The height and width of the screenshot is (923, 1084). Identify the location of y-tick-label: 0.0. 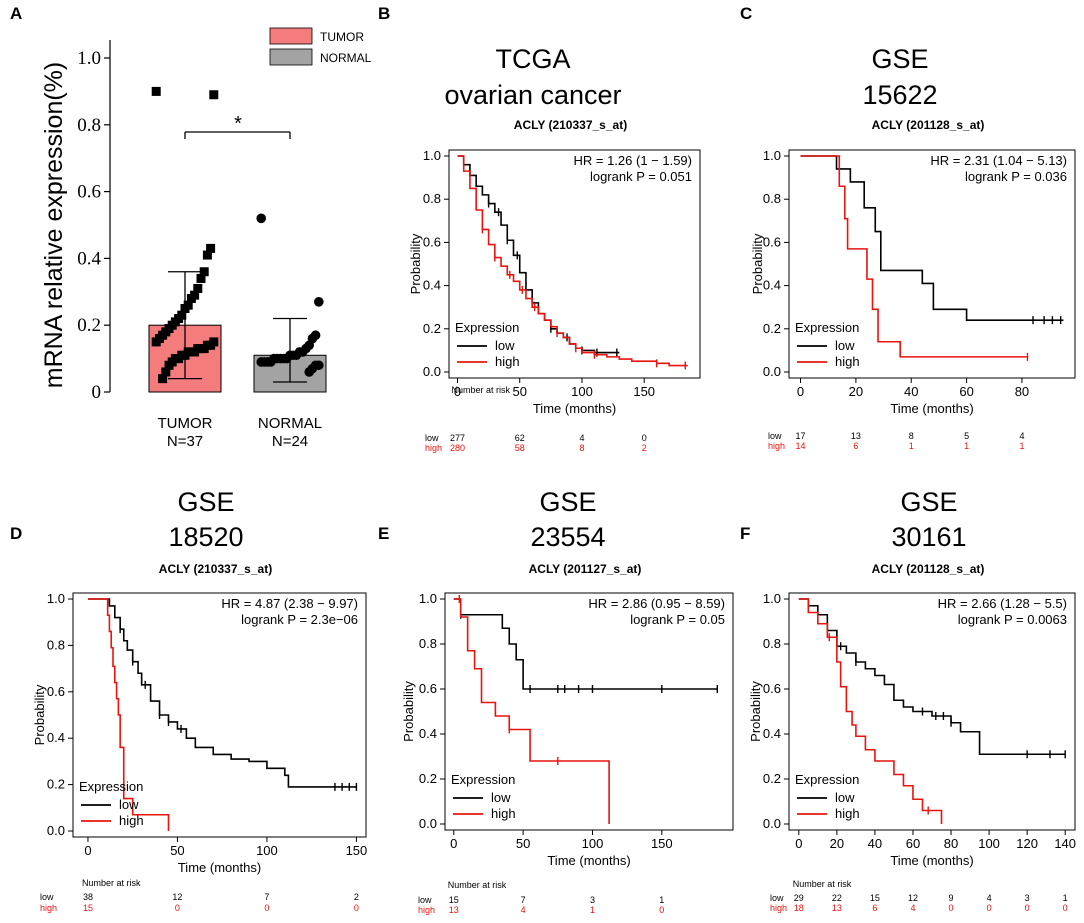
(428, 823).